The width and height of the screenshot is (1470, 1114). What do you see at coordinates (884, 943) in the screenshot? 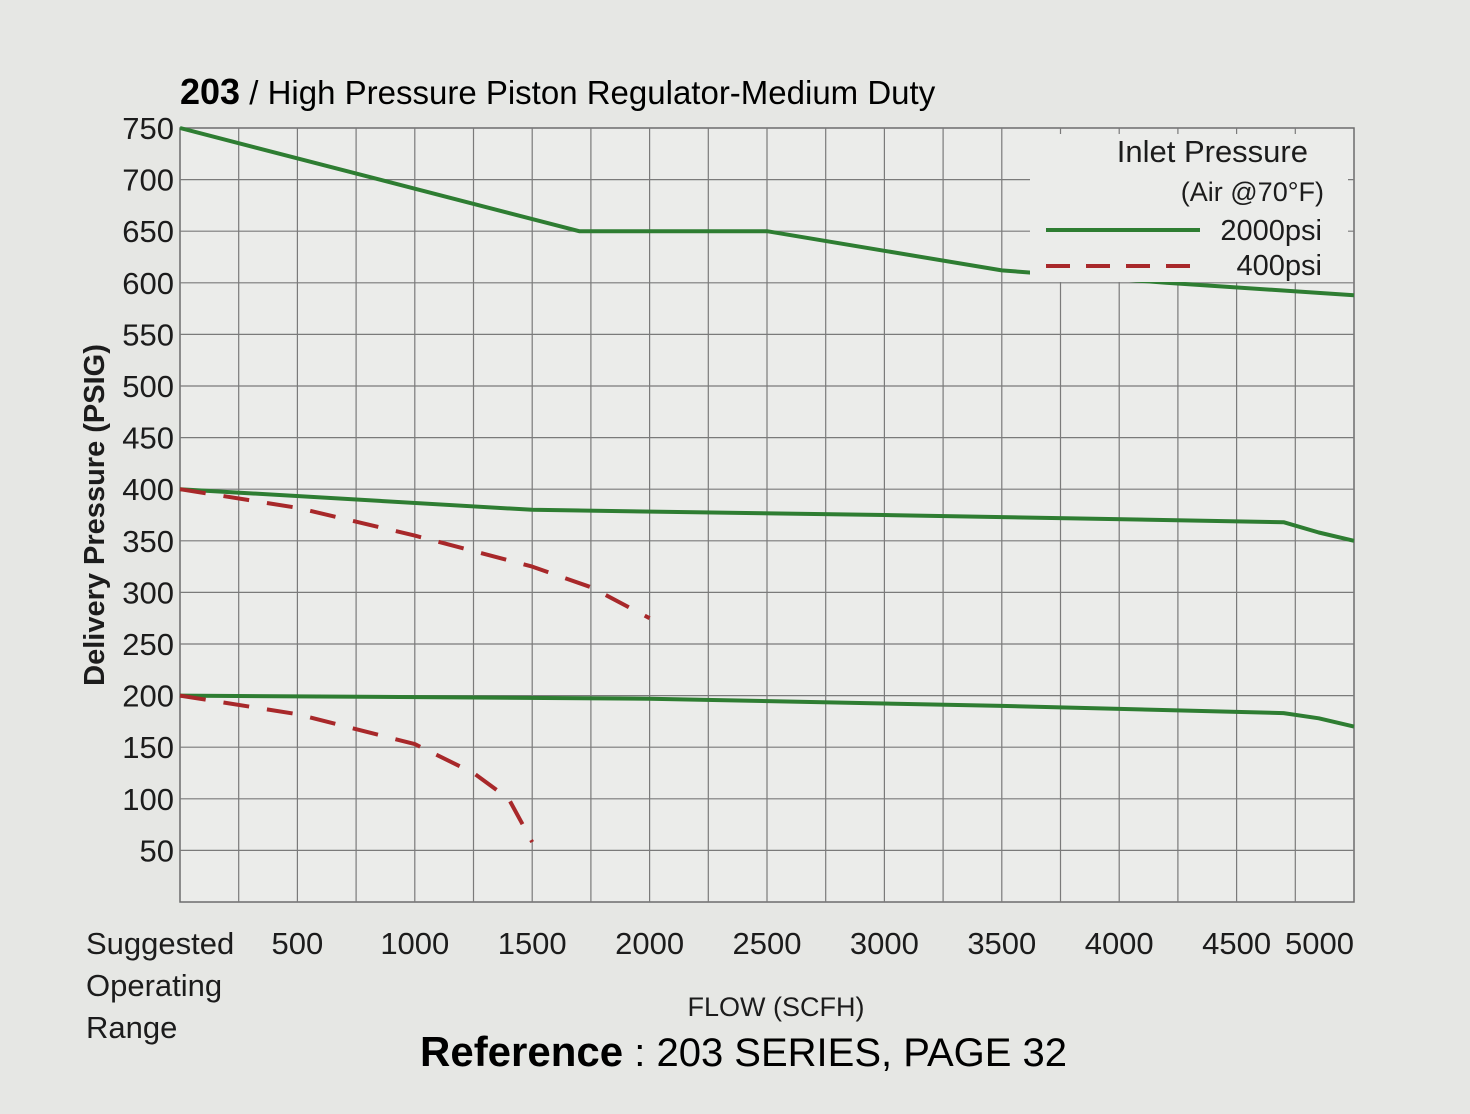
I see `x-tick-label: 3000` at bounding box center [884, 943].